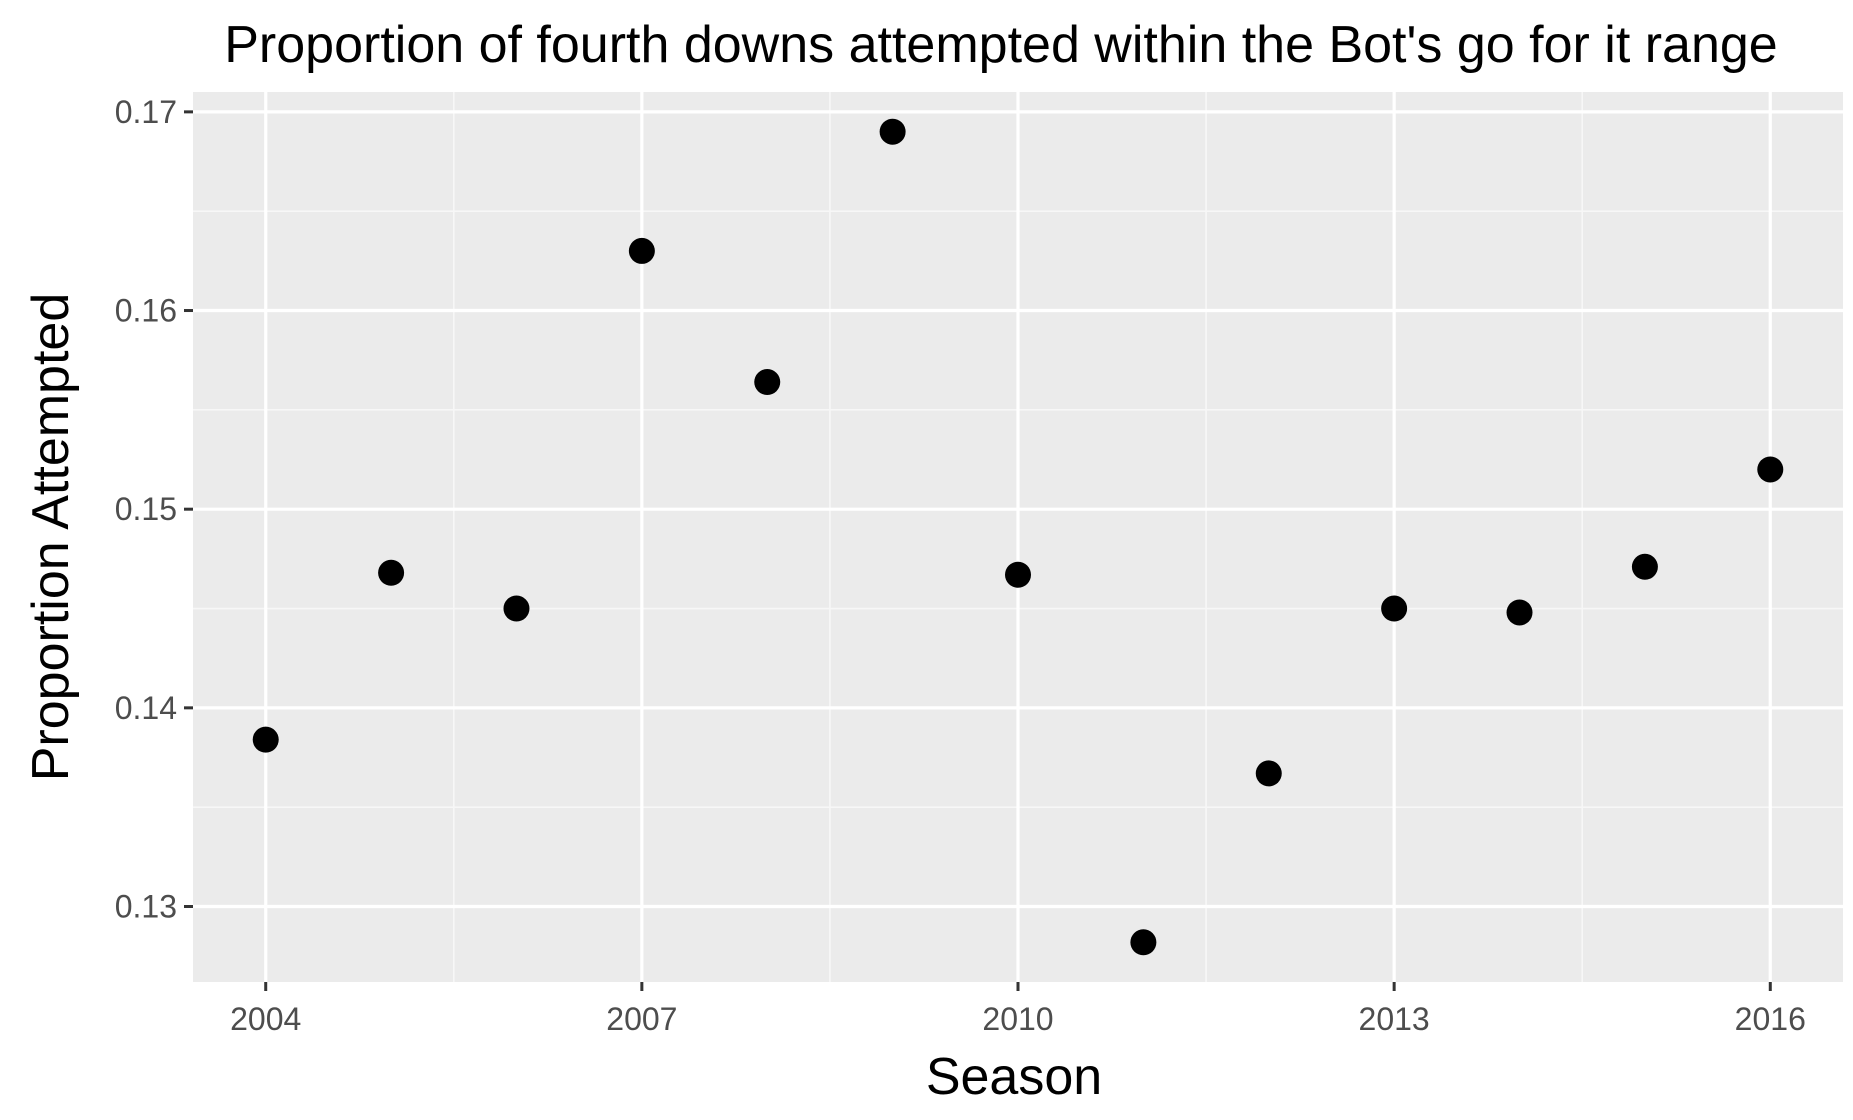 The image size is (1853, 1120). I want to click on y-tick-label: 0.13, so click(146, 907).